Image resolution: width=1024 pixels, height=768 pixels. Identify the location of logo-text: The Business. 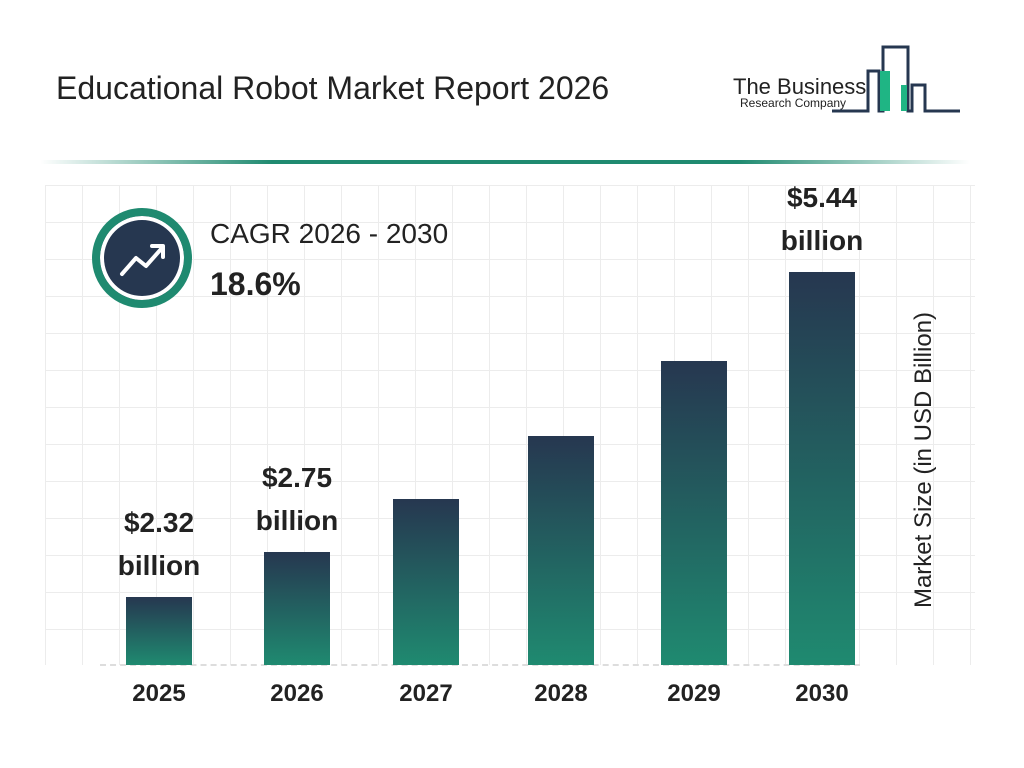
(800, 86).